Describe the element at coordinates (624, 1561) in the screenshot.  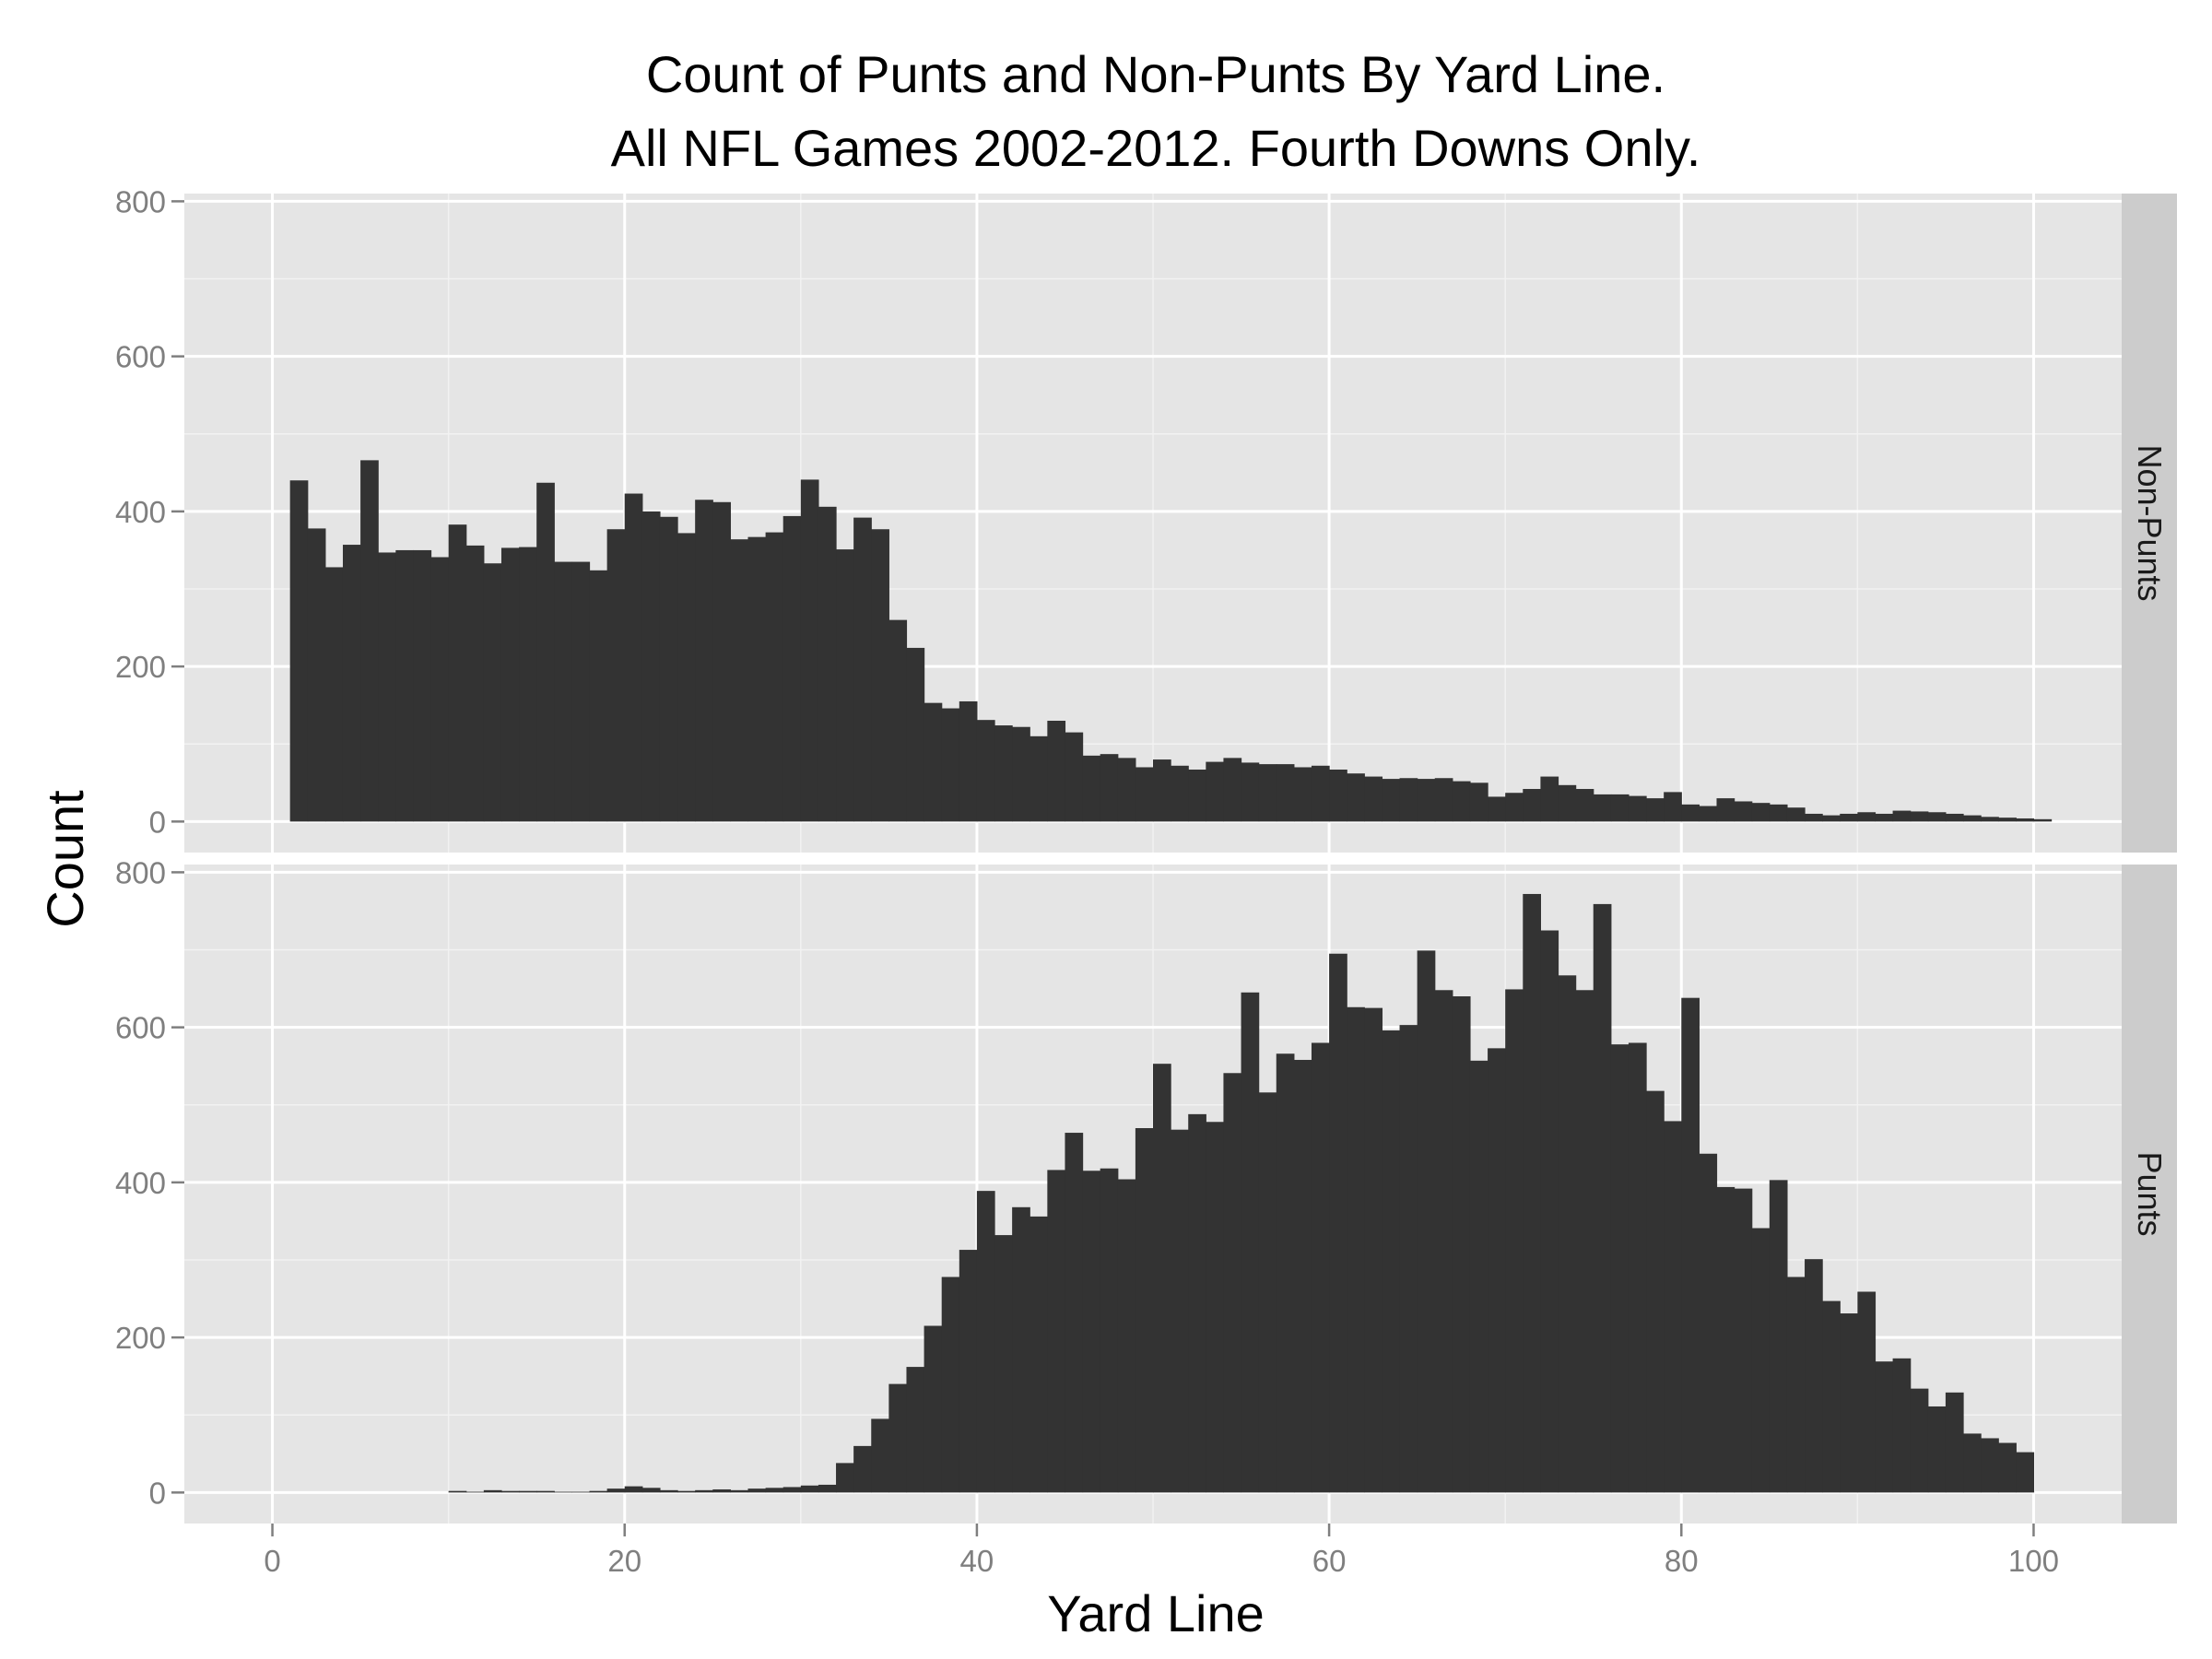
I see `x-tick-label: 20` at that location.